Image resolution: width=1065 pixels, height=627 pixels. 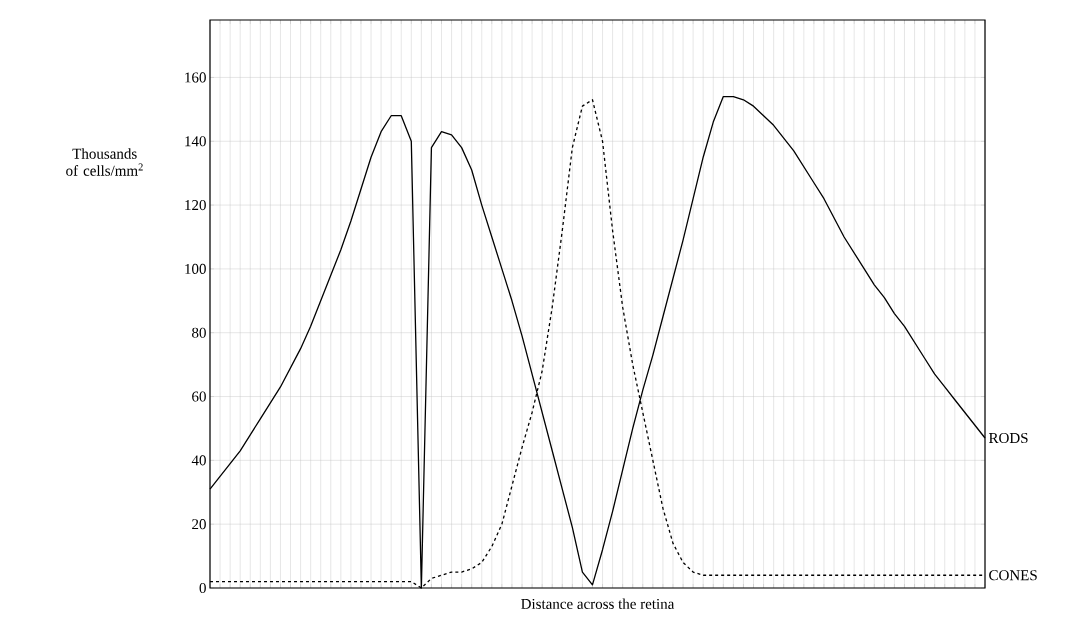 I want to click on series-label: RODS, so click(x=1008, y=438).